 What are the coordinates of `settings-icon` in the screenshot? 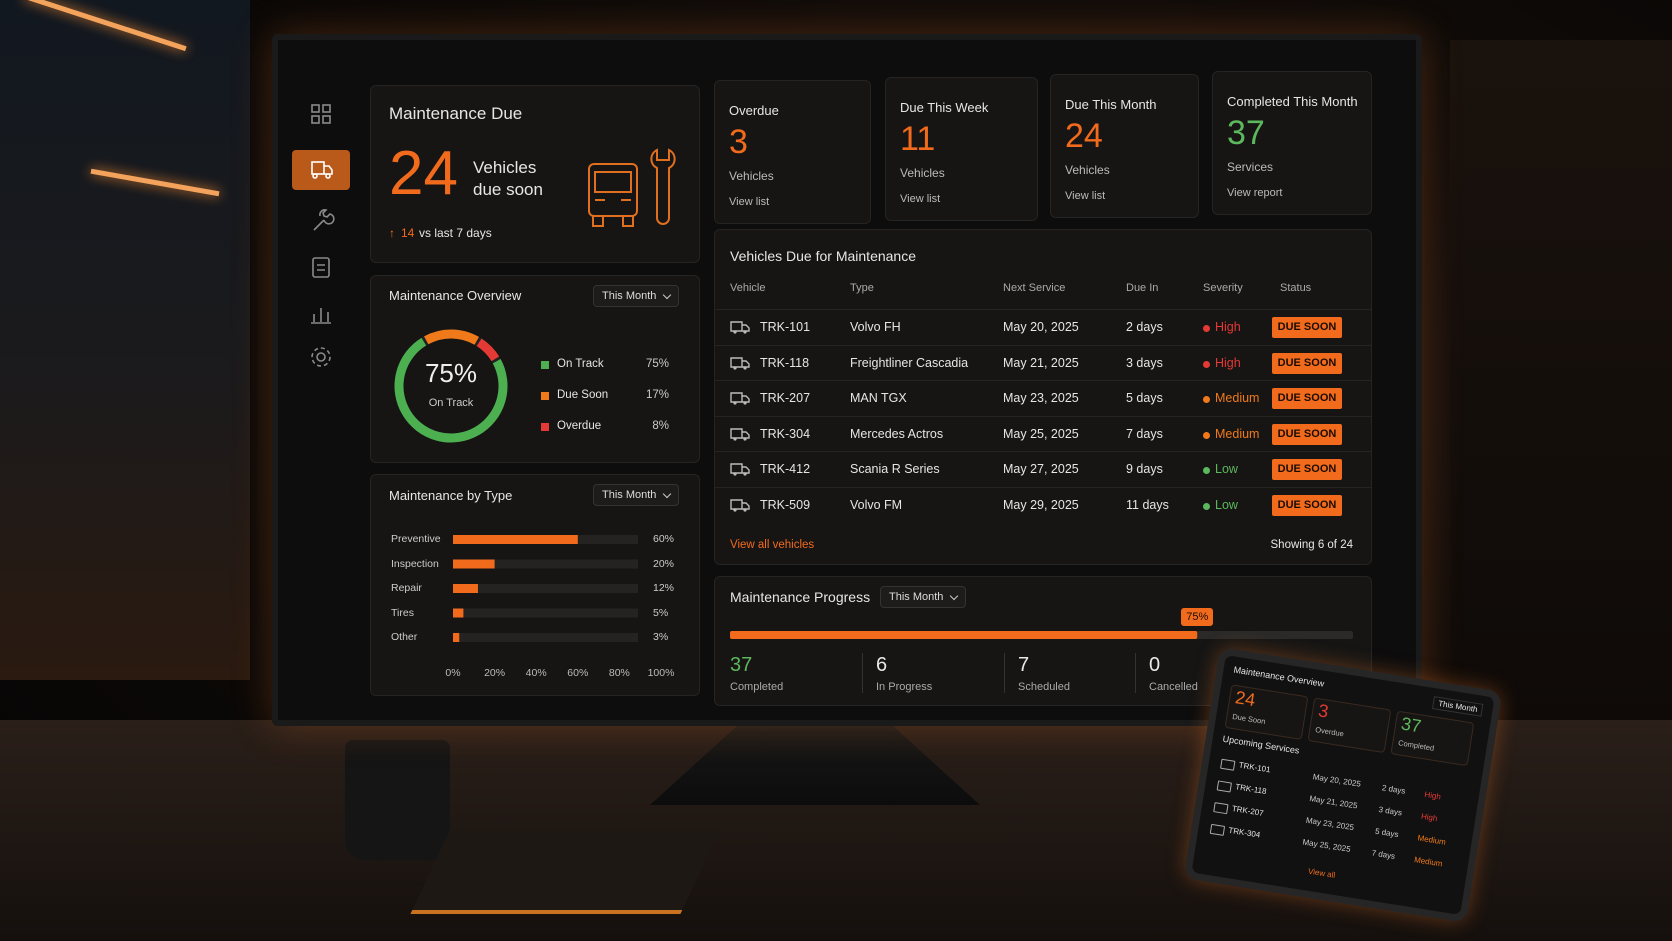 It's located at (321, 357).